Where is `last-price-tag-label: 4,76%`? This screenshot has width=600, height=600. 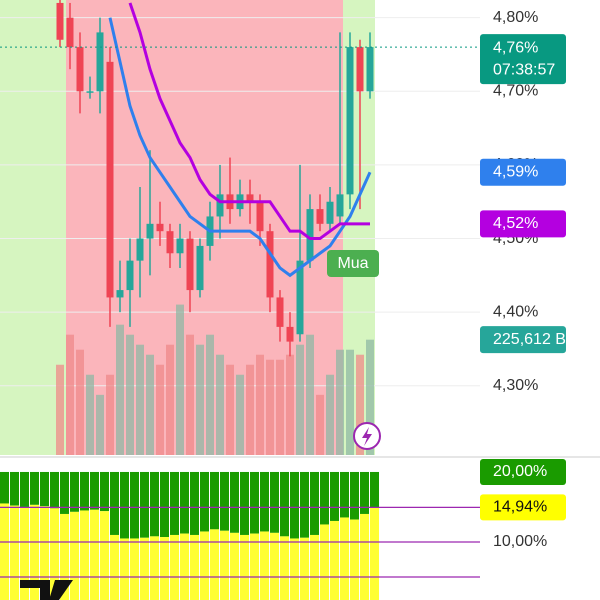
last-price-tag-label: 4,76% is located at coordinates (515, 47).